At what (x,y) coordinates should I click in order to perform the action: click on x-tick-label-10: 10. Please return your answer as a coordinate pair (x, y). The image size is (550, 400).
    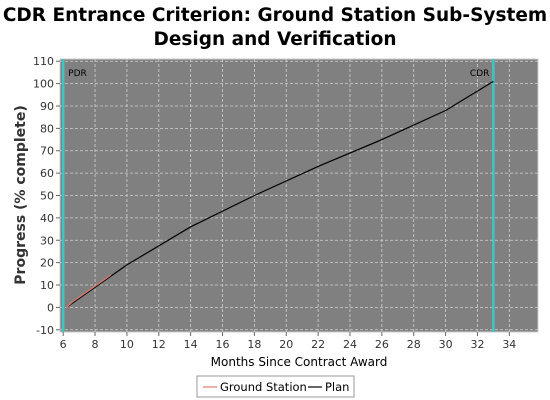
    Looking at the image, I should click on (127, 344).